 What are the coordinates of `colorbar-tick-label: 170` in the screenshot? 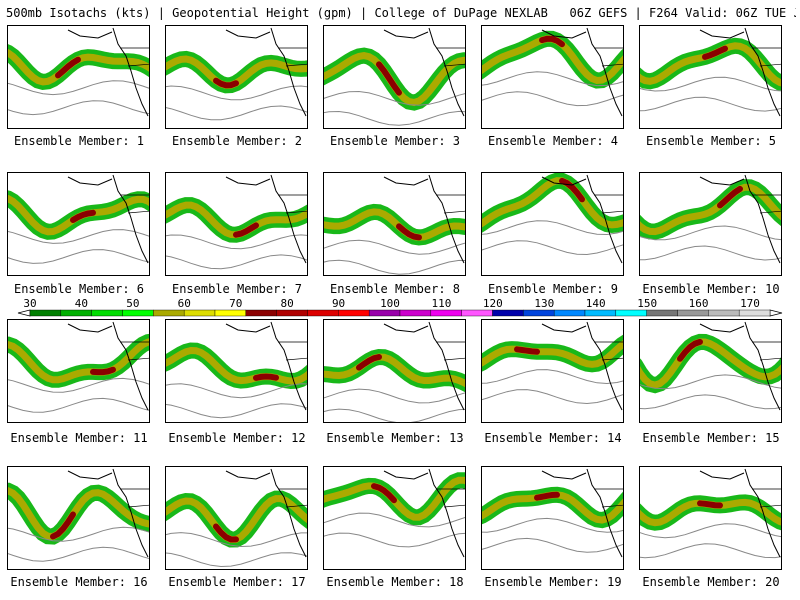 It's located at (750, 304).